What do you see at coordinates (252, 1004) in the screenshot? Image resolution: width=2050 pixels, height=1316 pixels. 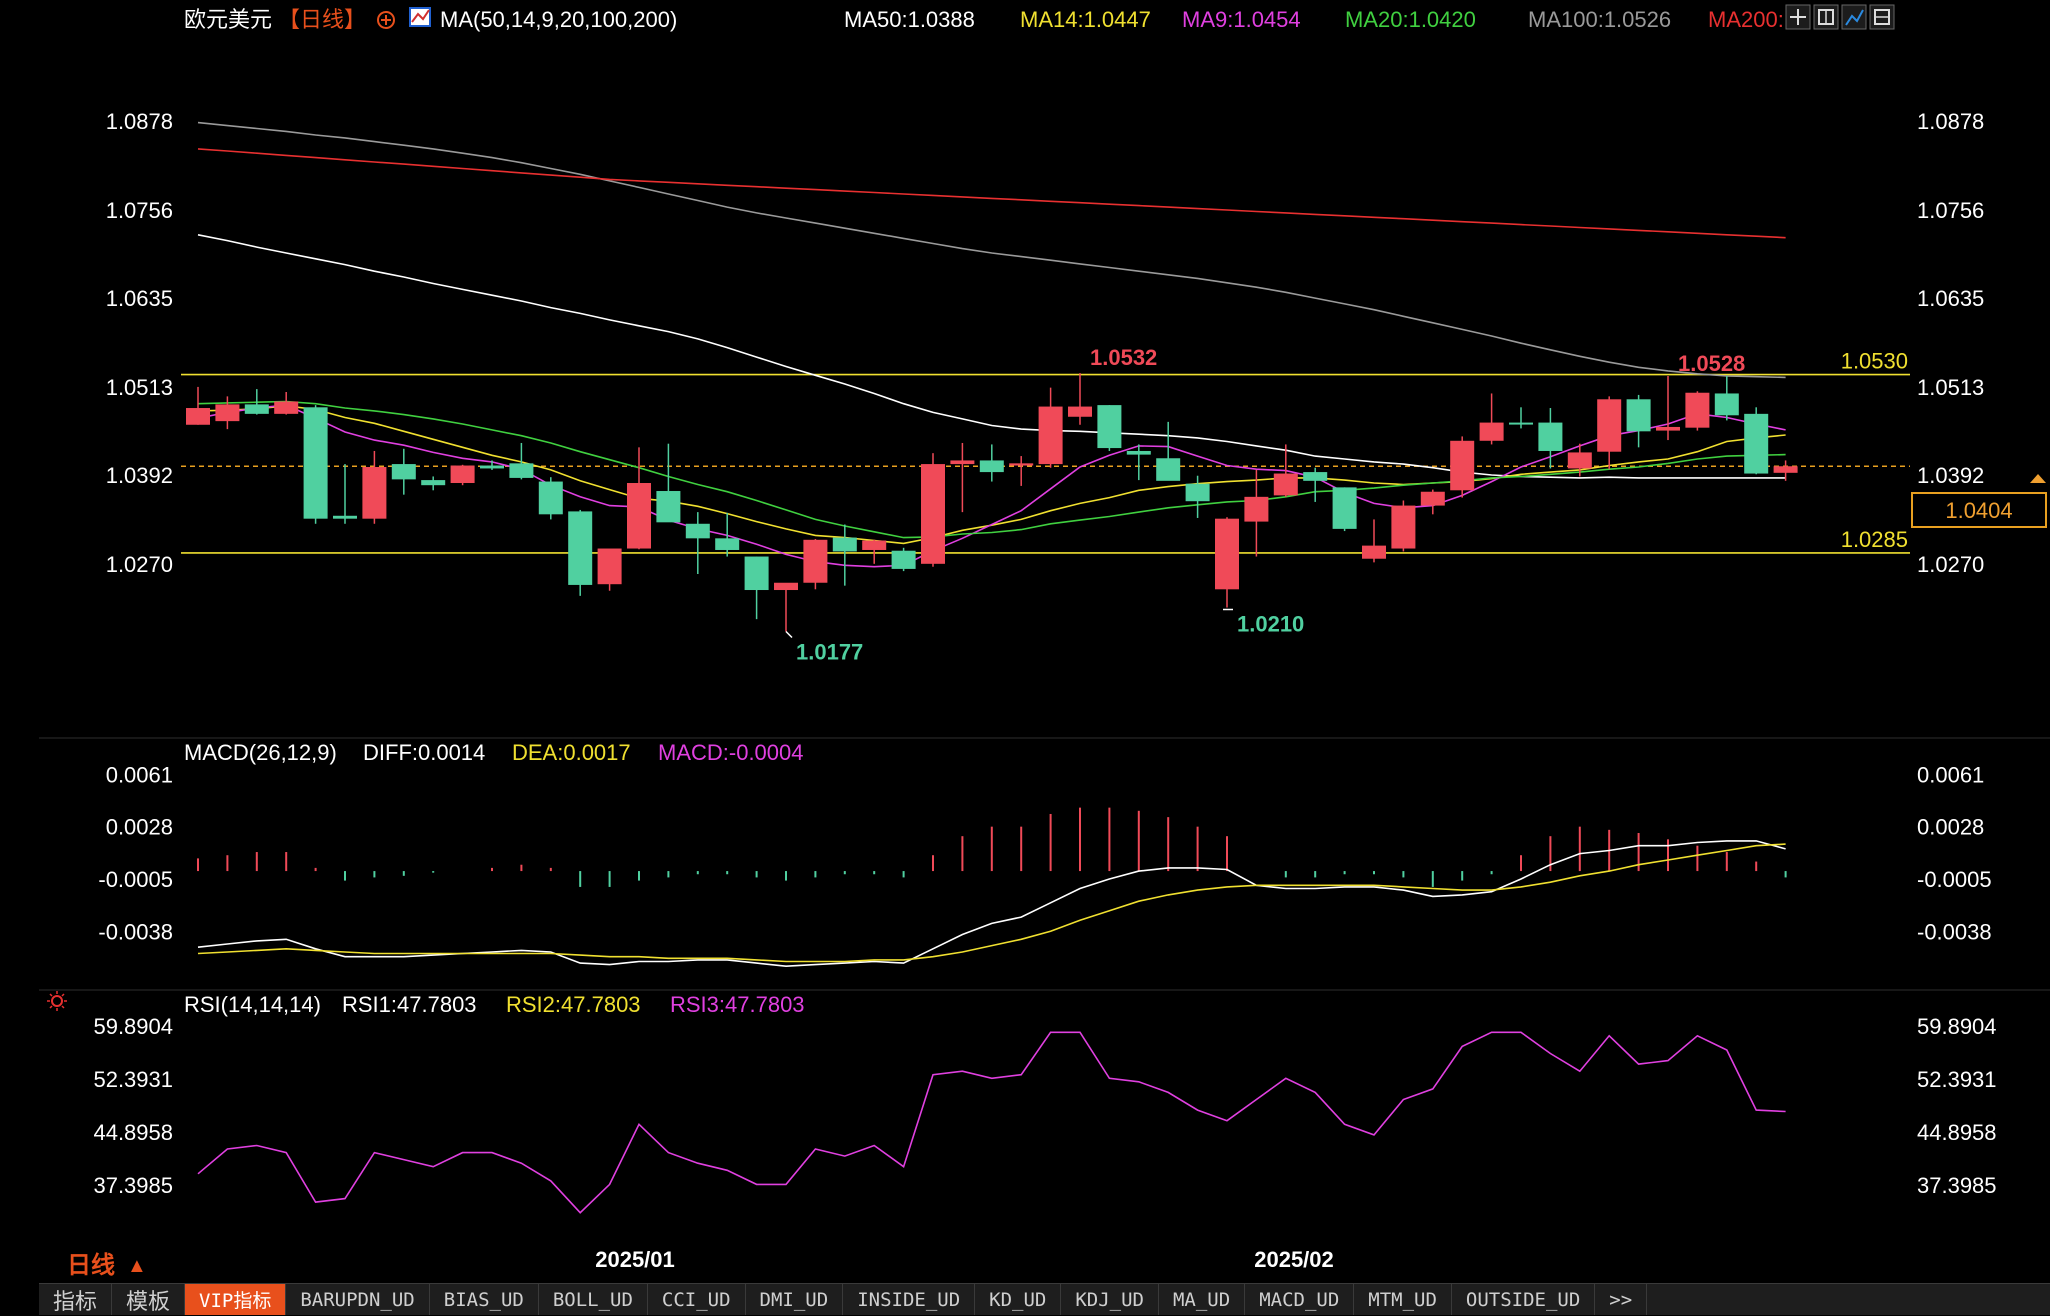 I see `rsi-title: RSI(14,14,14)` at bounding box center [252, 1004].